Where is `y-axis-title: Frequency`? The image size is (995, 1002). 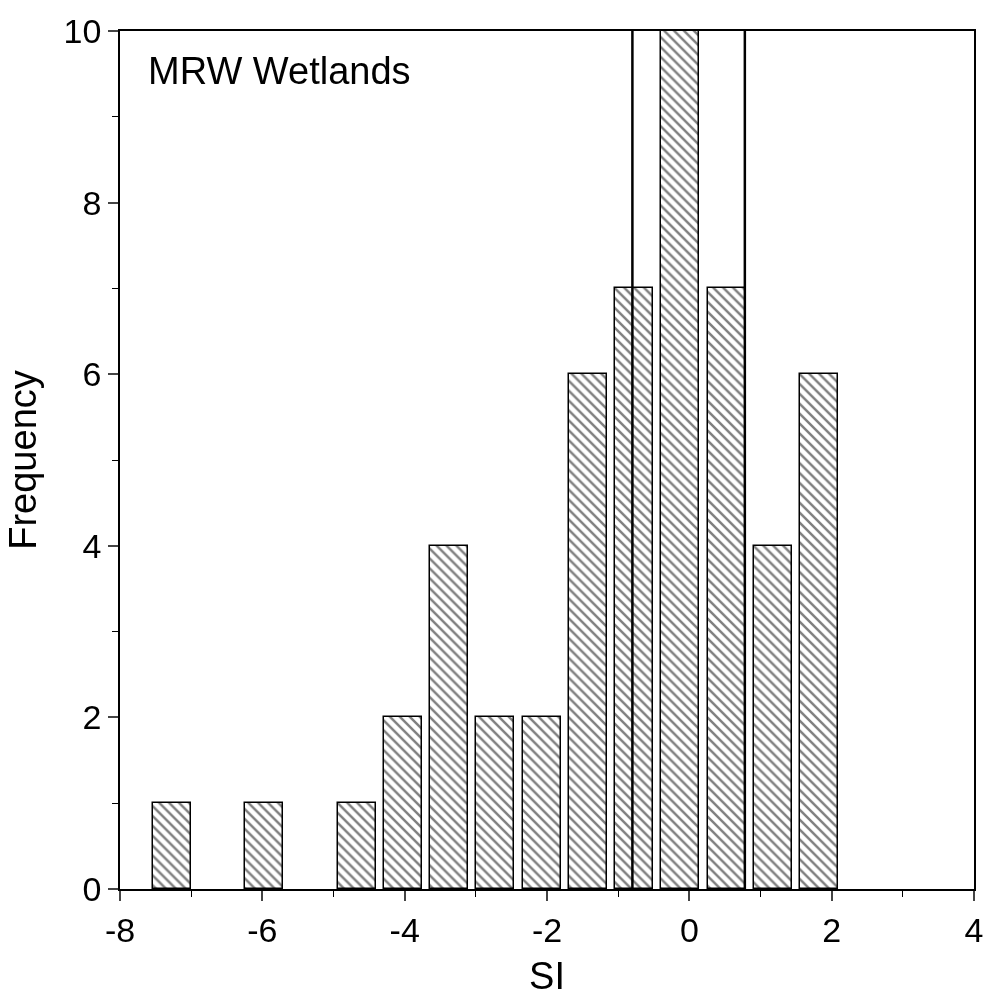 y-axis-title: Frequency is located at coordinates (23, 460).